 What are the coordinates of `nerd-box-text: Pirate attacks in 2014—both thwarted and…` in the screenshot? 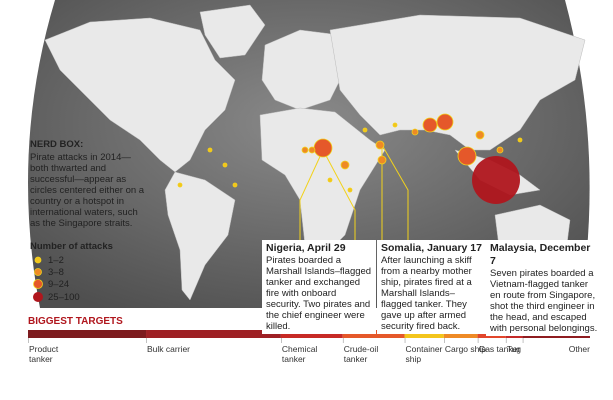 It's located at (87, 190).